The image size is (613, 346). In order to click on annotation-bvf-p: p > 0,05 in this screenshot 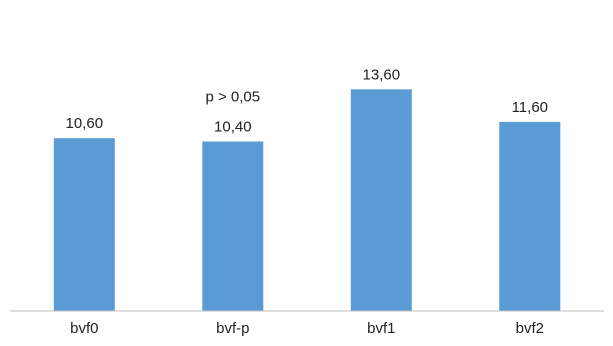, I will do `click(232, 97)`.